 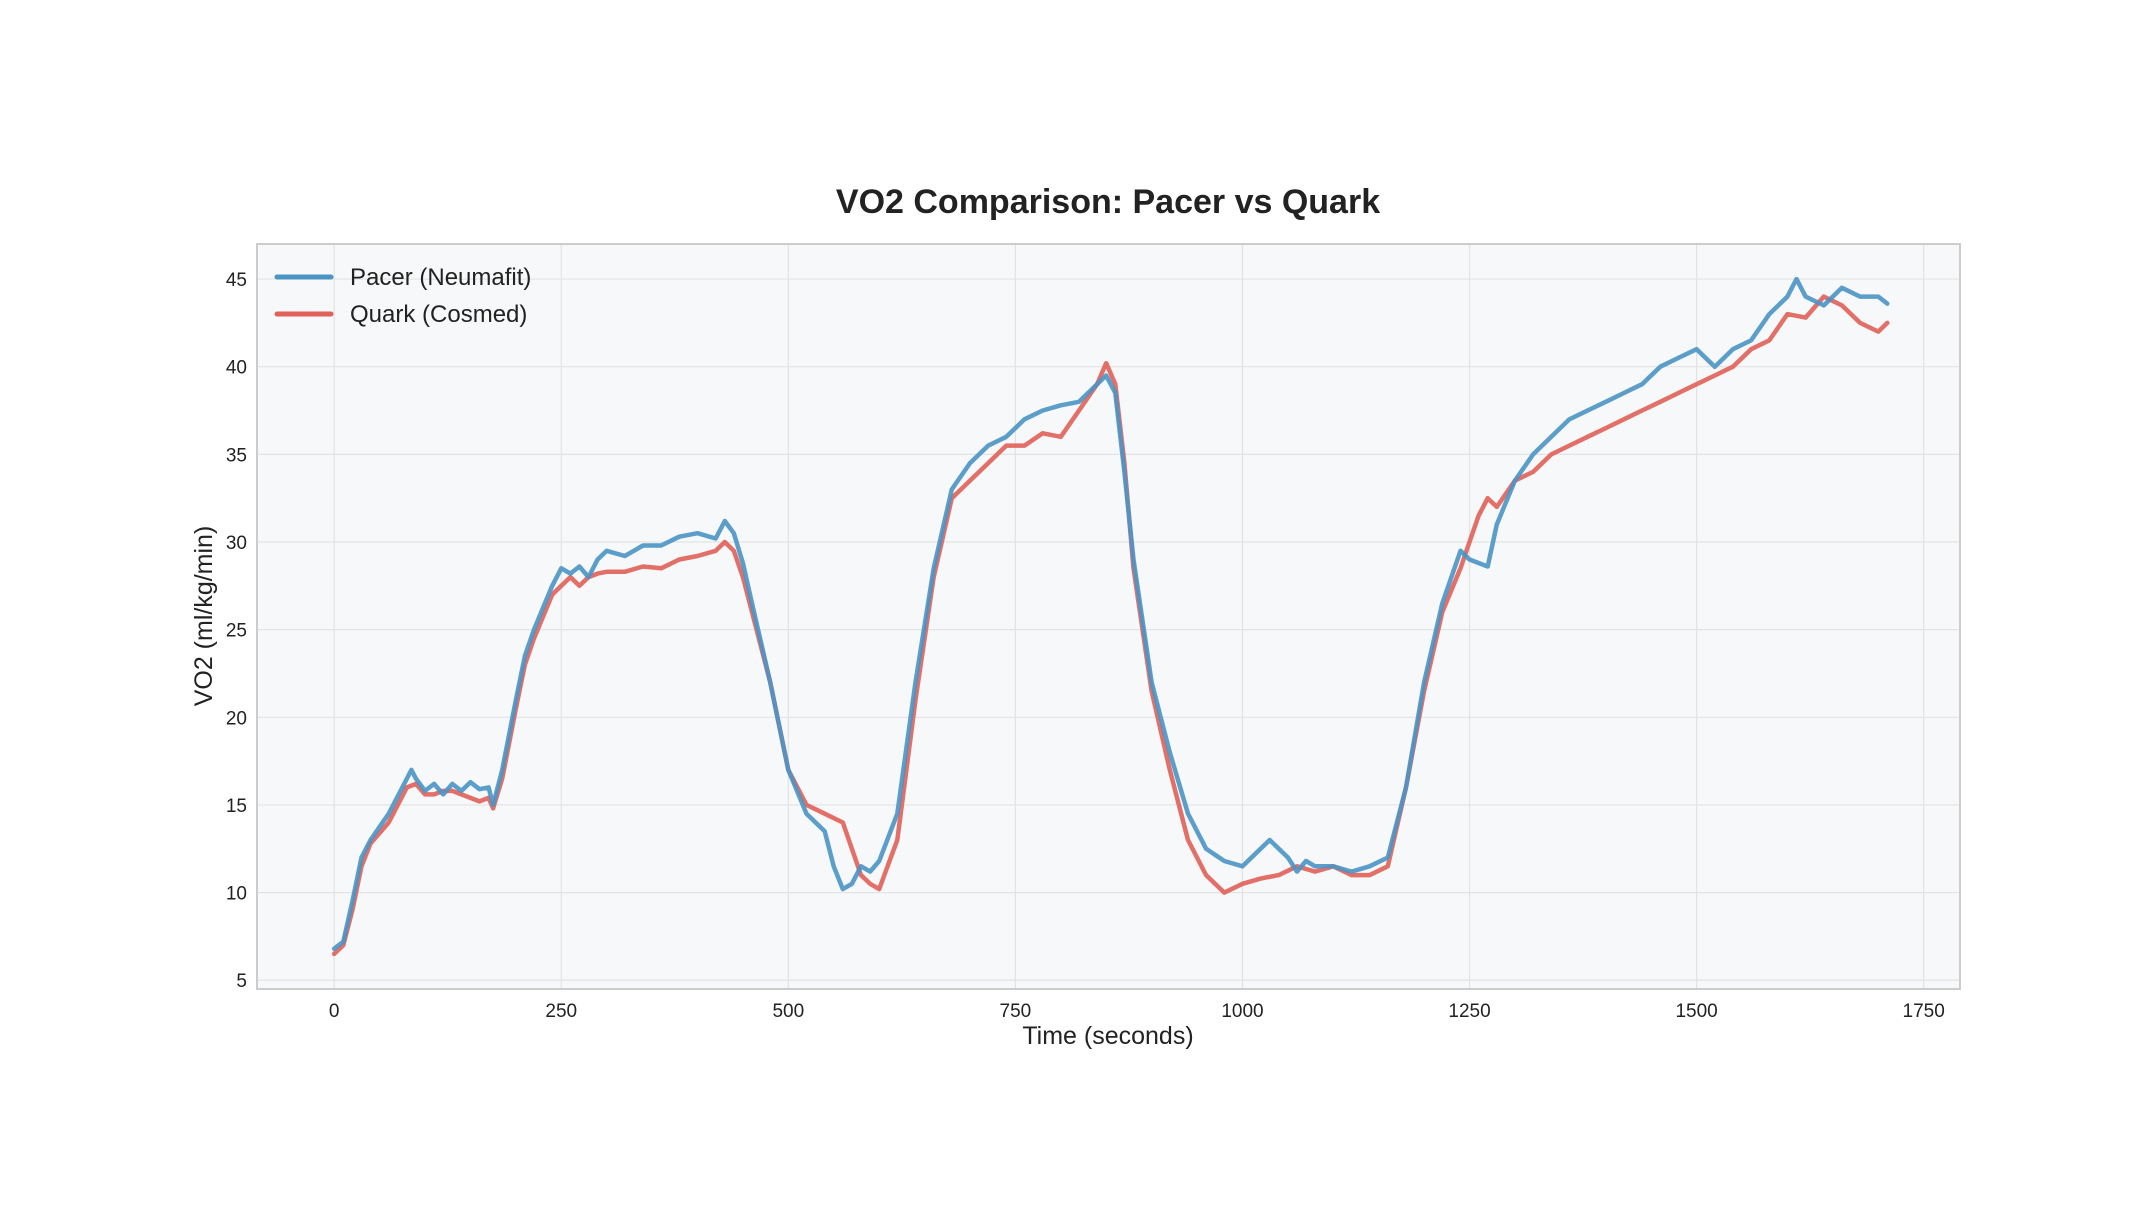 I want to click on x-axis-label: Time (seconds), so click(x=1107, y=1036).